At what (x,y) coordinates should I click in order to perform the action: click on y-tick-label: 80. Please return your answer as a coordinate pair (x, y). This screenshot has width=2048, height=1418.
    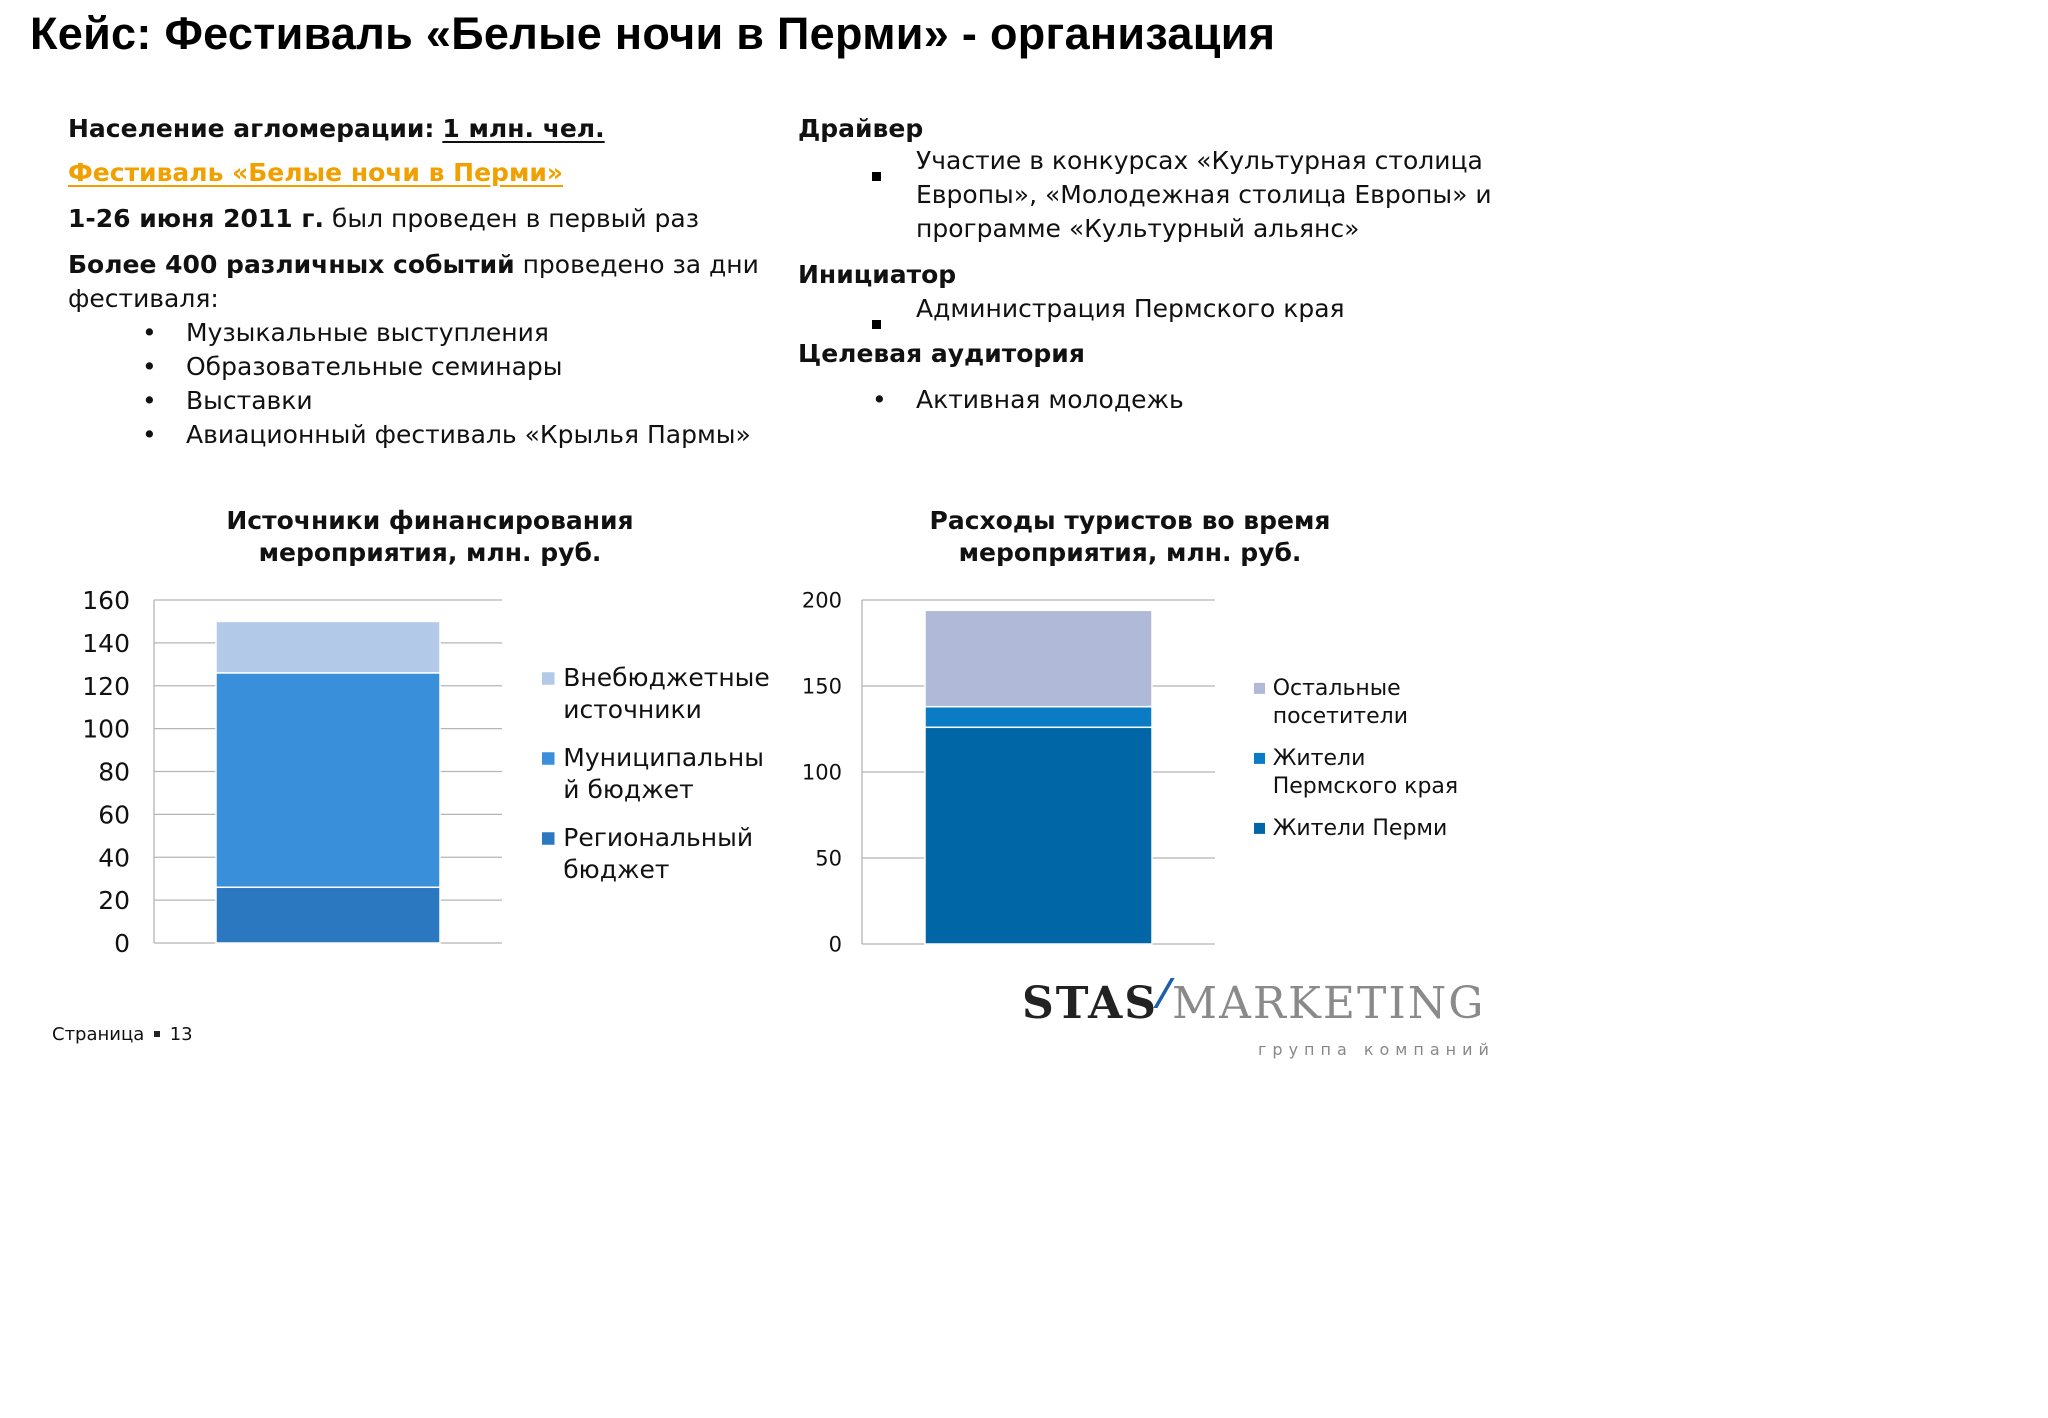
    Looking at the image, I should click on (114, 772).